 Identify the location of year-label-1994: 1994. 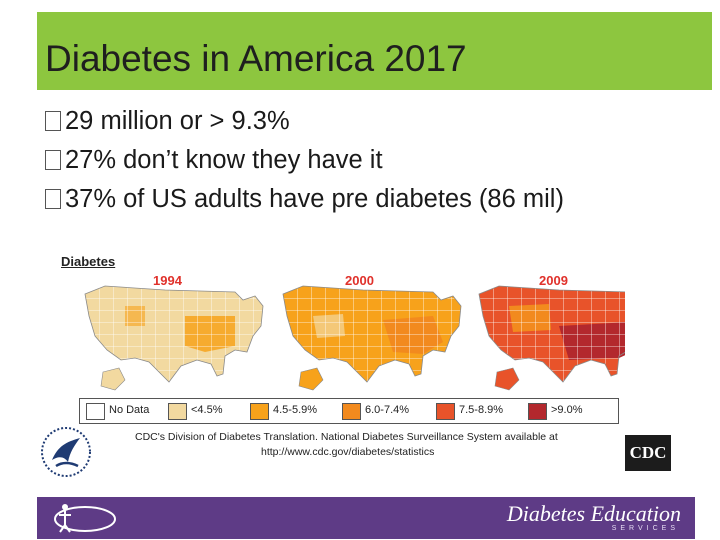
(167, 280).